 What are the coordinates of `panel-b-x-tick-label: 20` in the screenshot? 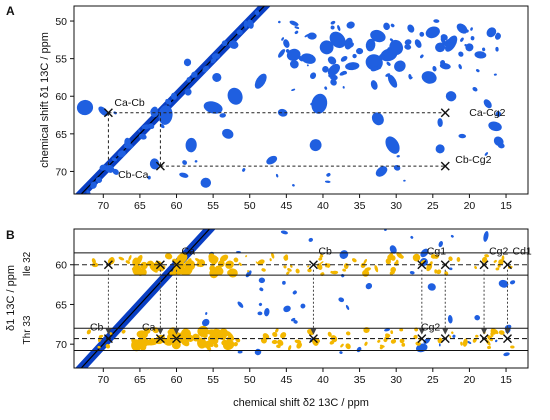 It's located at (470, 380).